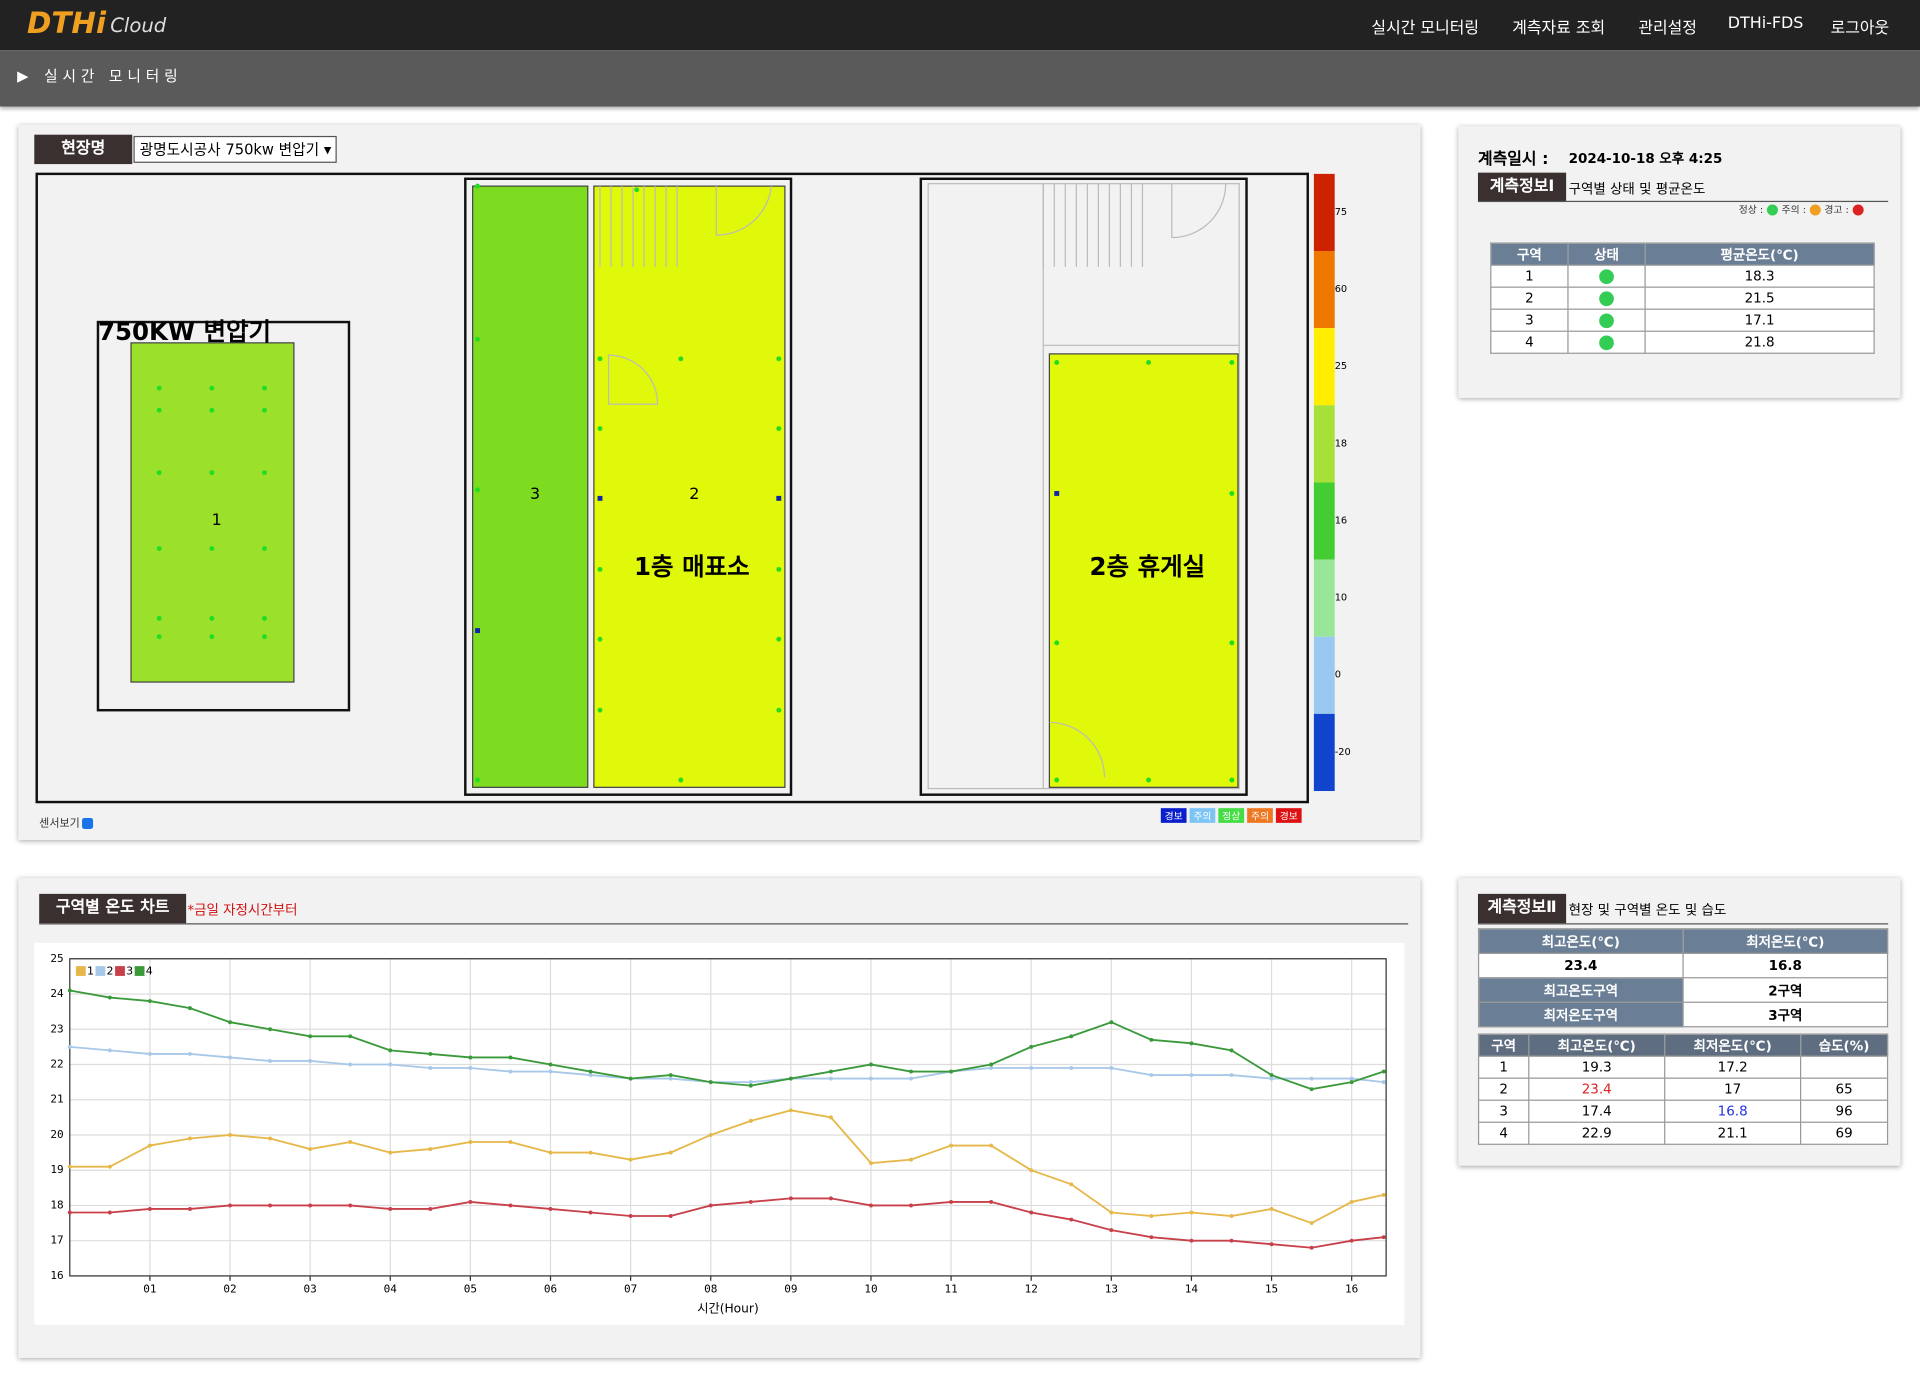 The height and width of the screenshot is (1378, 1920). What do you see at coordinates (727, 1040) in the screenshot?
I see `series-line` at bounding box center [727, 1040].